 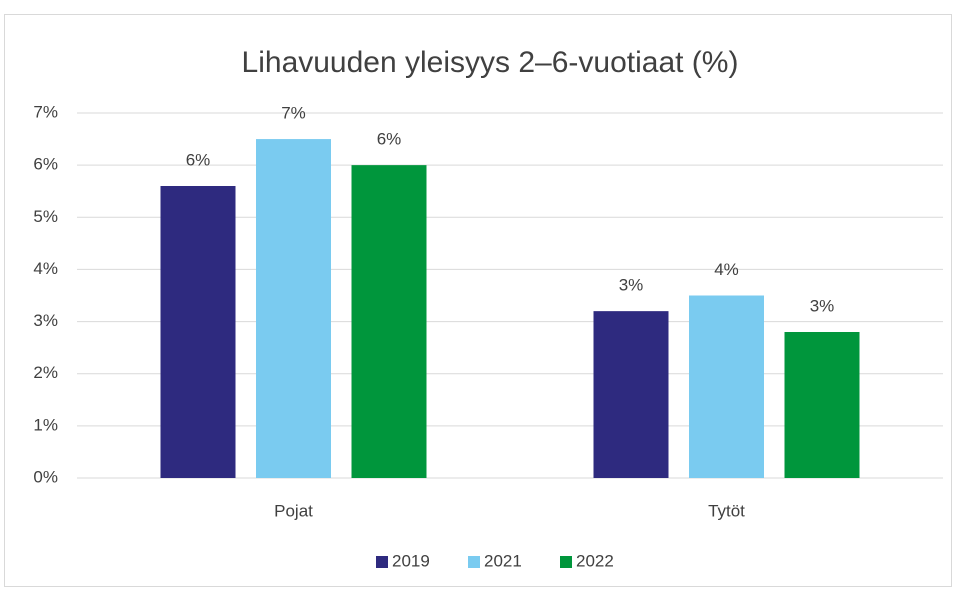 I want to click on chart-title: Lihavuuden yleisyys 2–6-vuotiaat (%), so click(x=490, y=62).